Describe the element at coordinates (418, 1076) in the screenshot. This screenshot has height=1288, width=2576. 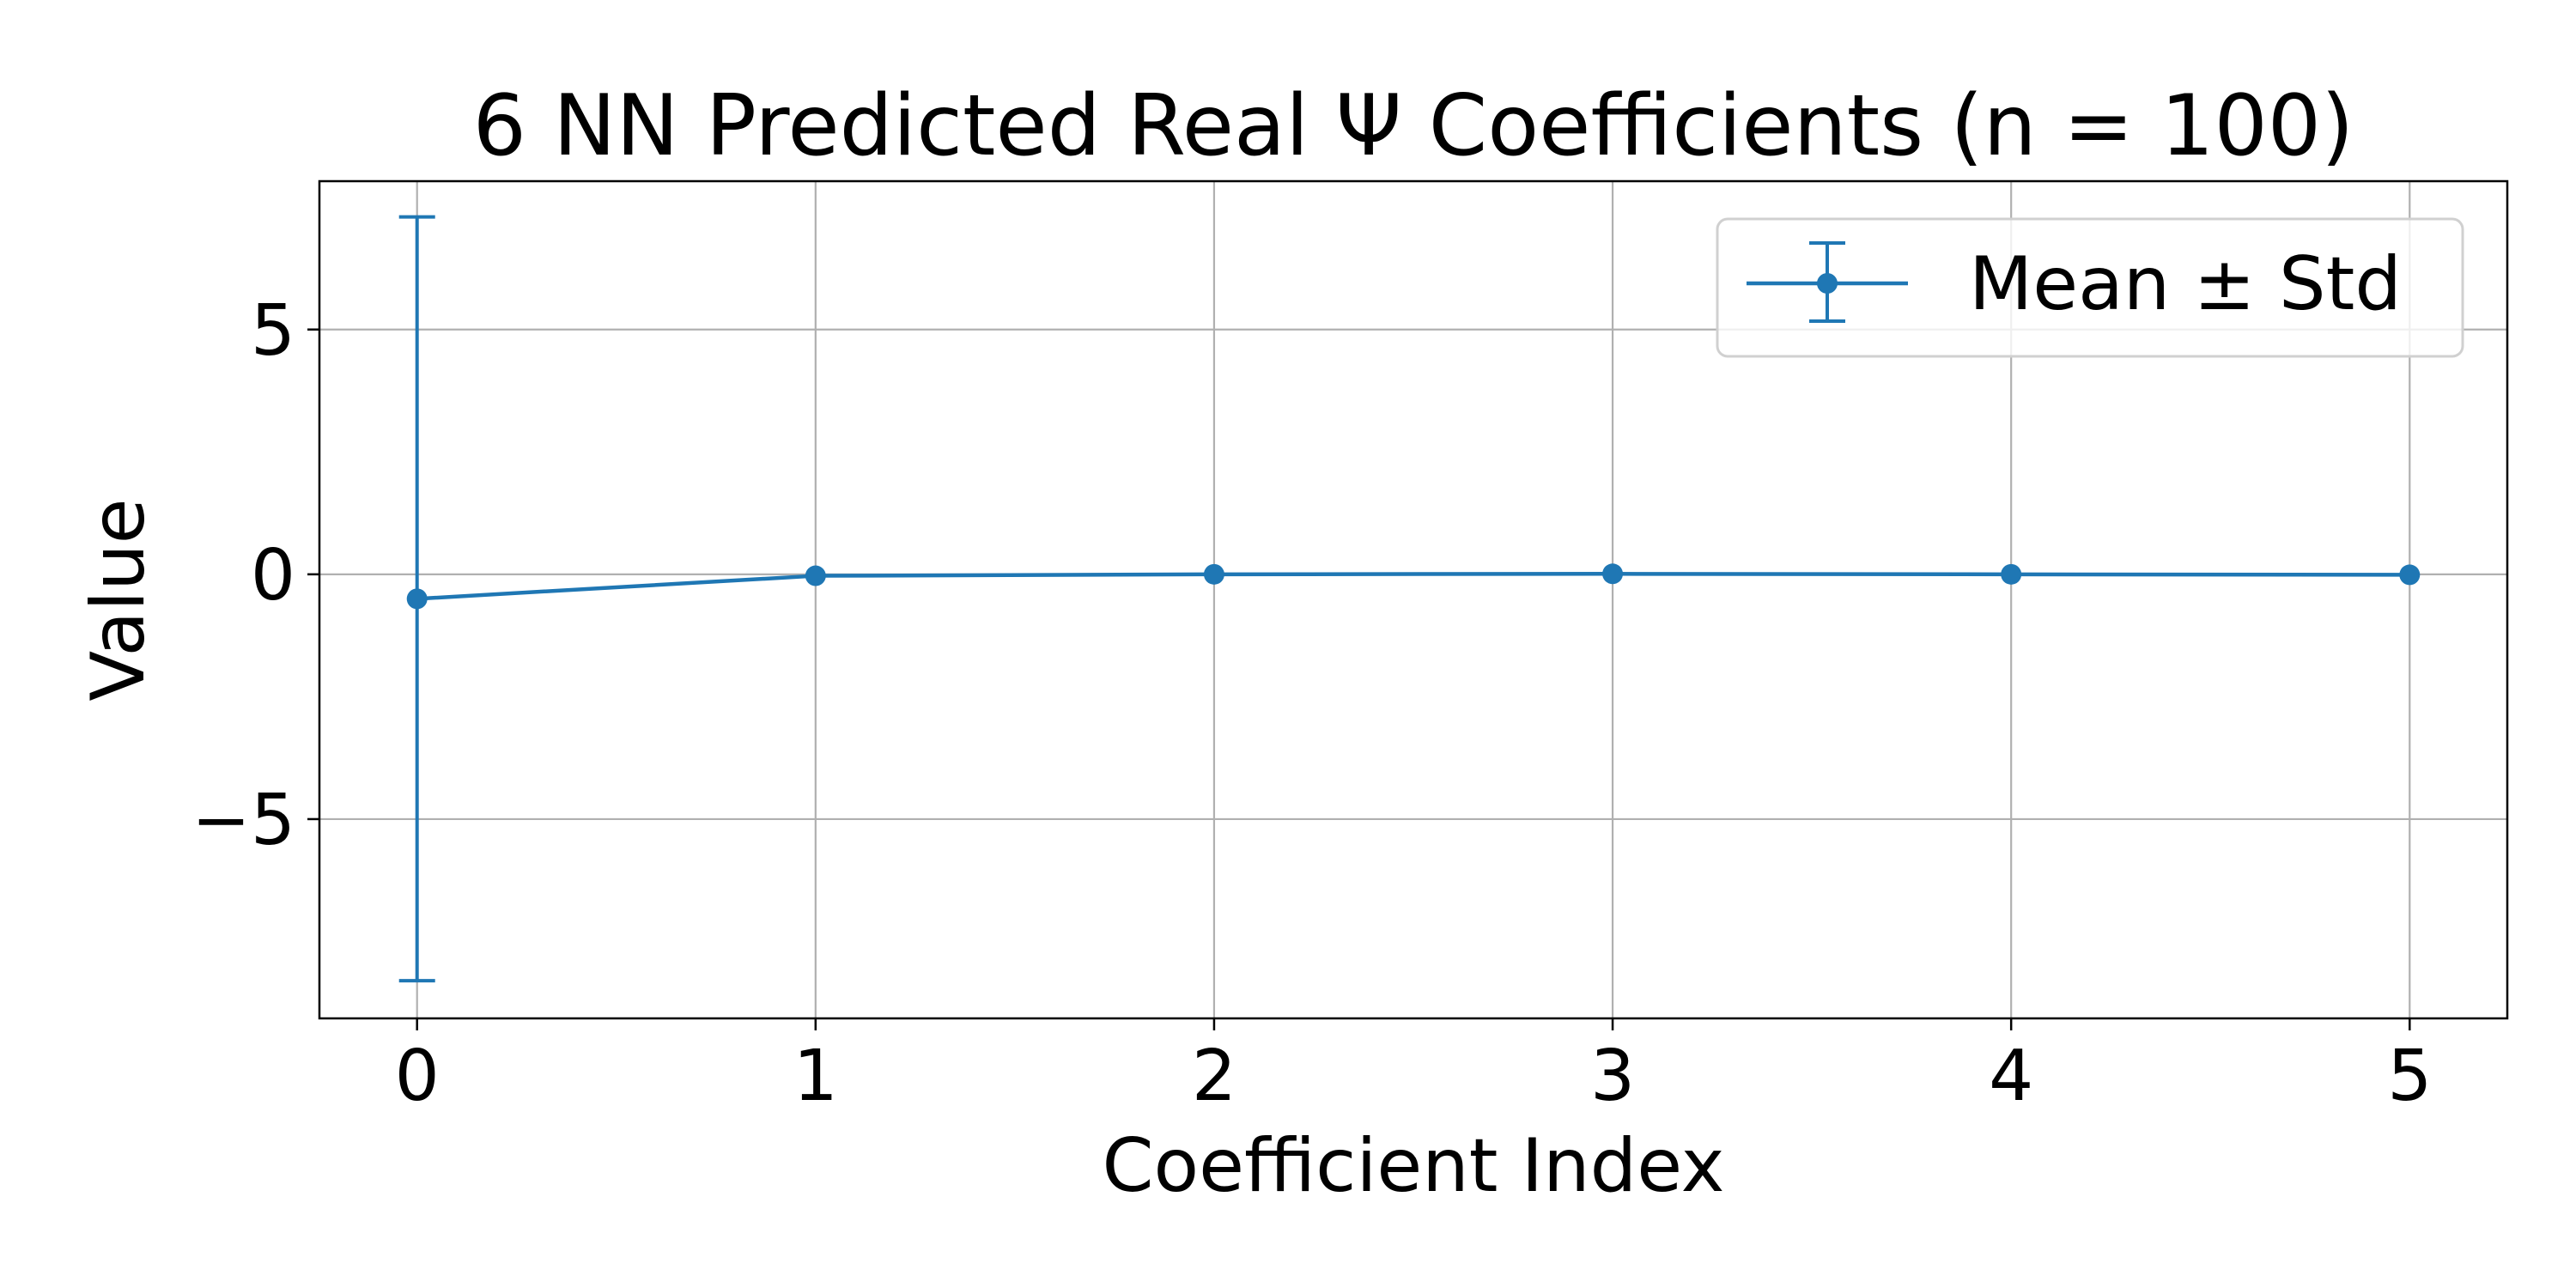
I see `x-tick-label: 0` at that location.